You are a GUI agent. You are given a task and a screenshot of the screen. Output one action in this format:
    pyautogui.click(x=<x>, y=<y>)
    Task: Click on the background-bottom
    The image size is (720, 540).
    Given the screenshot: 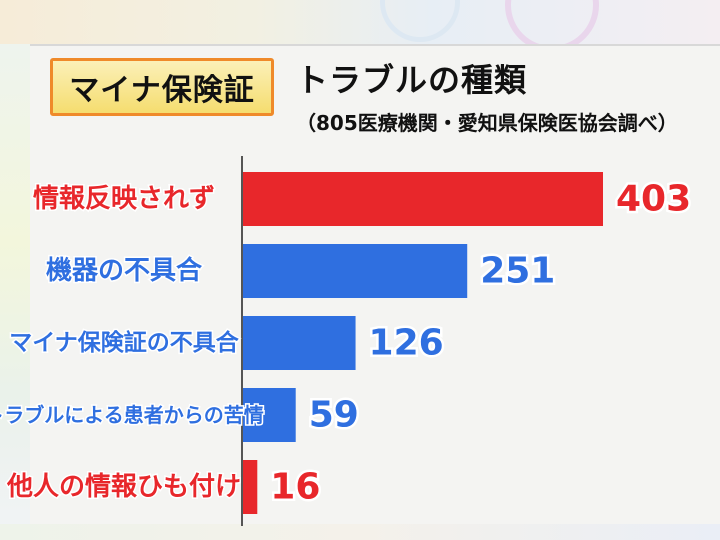 What is the action you would take?
    pyautogui.click(x=360, y=532)
    